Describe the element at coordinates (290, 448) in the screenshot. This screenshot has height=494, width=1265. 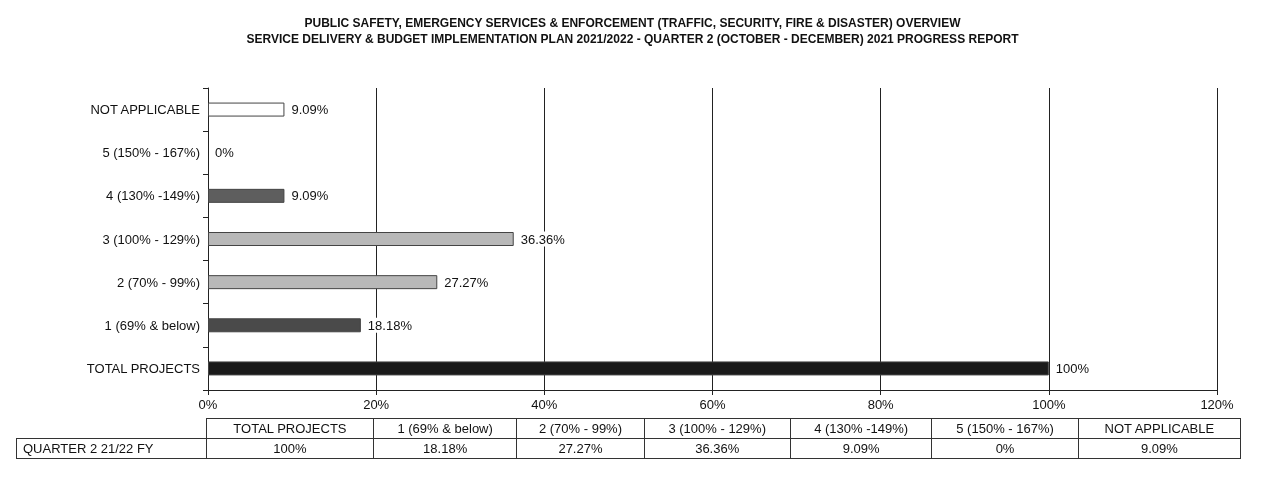
I see `text: 100%` at that location.